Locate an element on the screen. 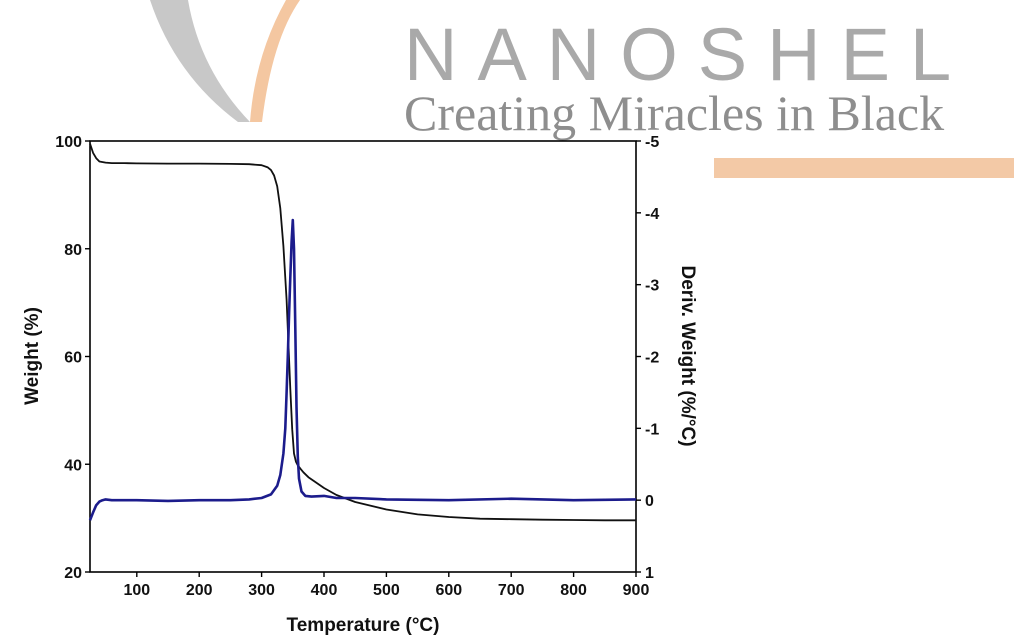  y2-tick-label: -2 is located at coordinates (652, 358).